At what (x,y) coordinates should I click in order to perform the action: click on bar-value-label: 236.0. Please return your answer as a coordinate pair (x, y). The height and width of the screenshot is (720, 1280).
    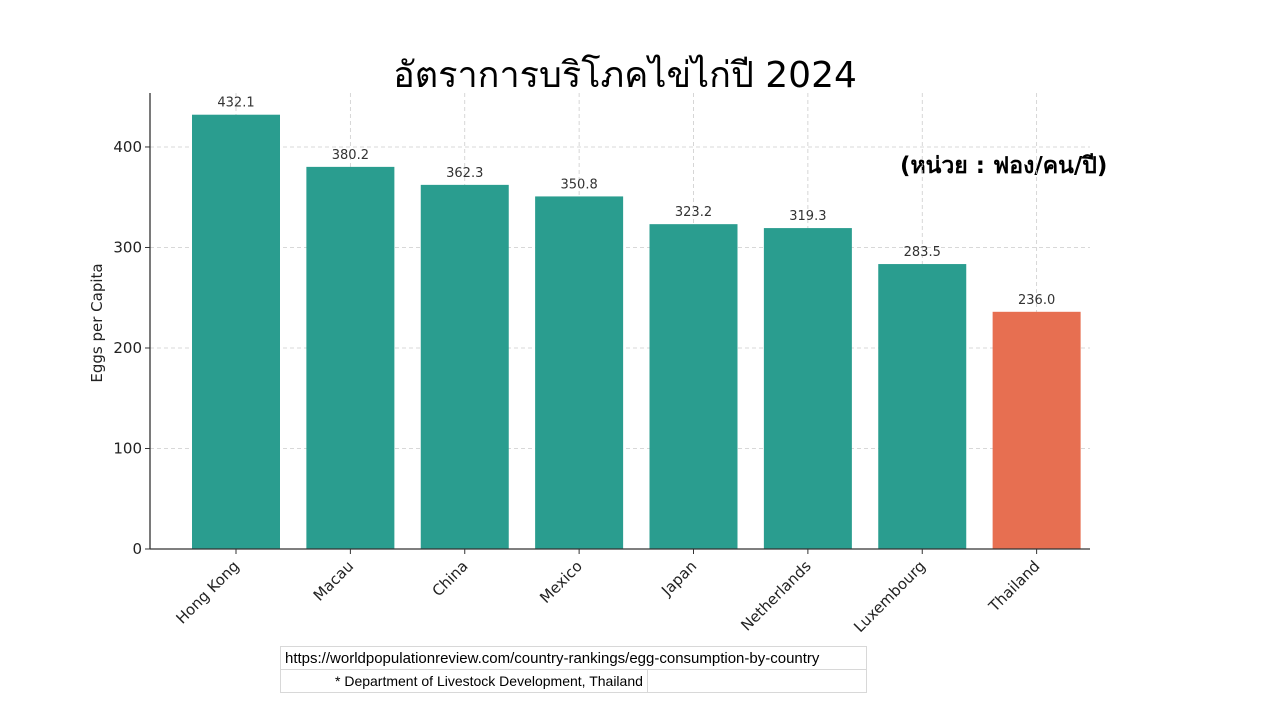
    Looking at the image, I should click on (1036, 300).